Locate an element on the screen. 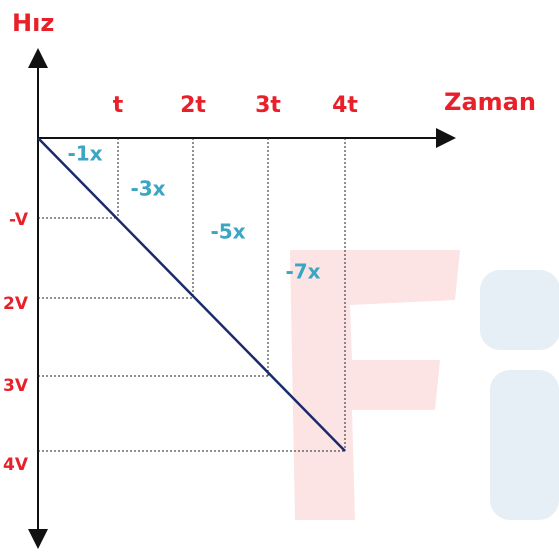 This screenshot has width=559, height=552. x-tick-label: 2t is located at coordinates (193, 105).